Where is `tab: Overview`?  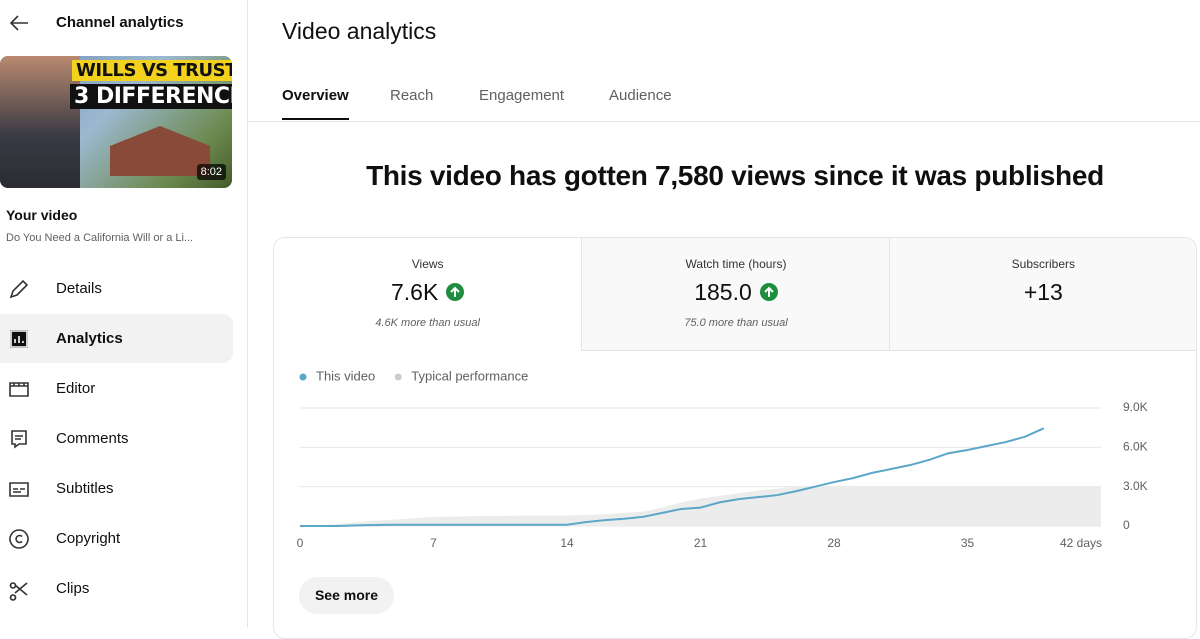
tab: Overview is located at coordinates (315, 95).